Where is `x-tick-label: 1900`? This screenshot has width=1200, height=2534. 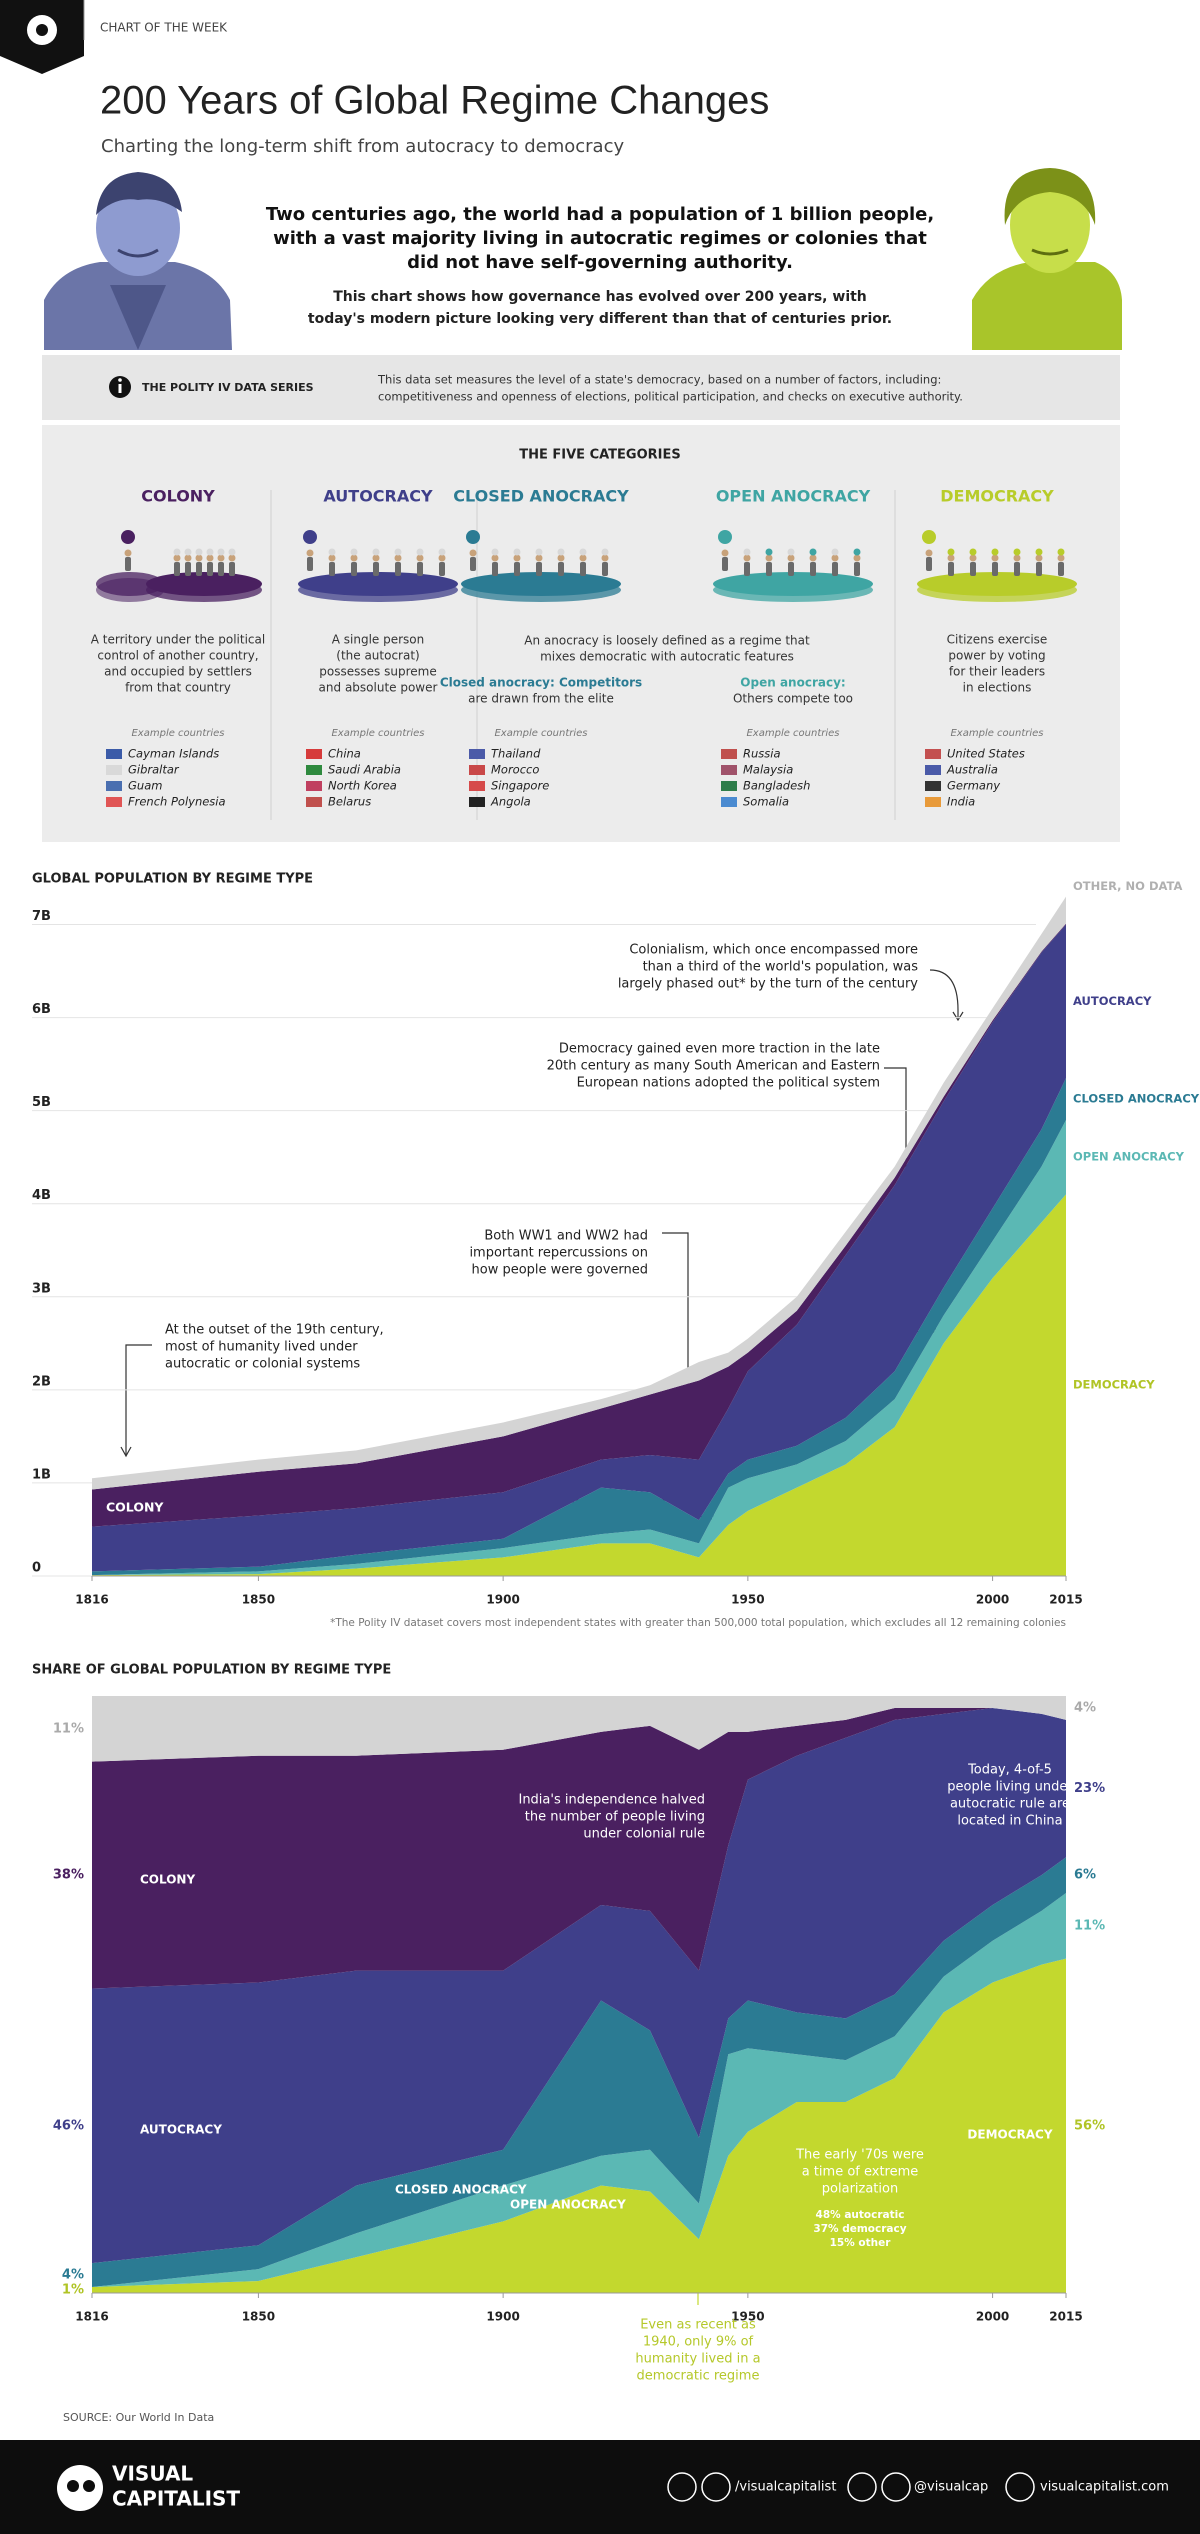
x-tick-label: 1900 is located at coordinates (502, 1600).